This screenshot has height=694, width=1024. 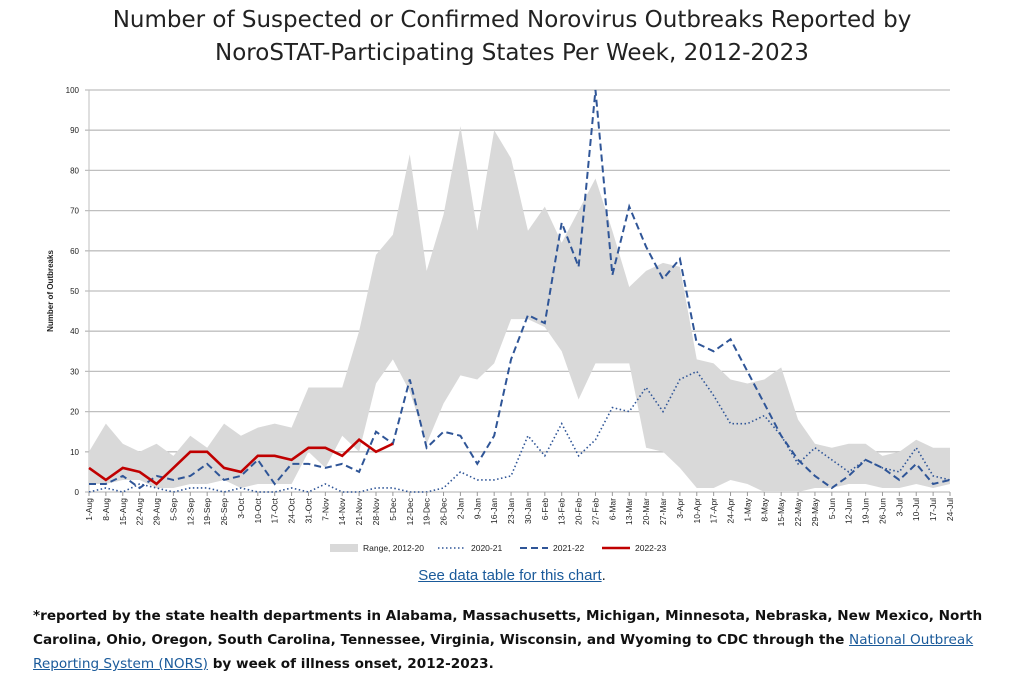 What do you see at coordinates (77, 492) in the screenshot?
I see `y-tick-label: 0` at bounding box center [77, 492].